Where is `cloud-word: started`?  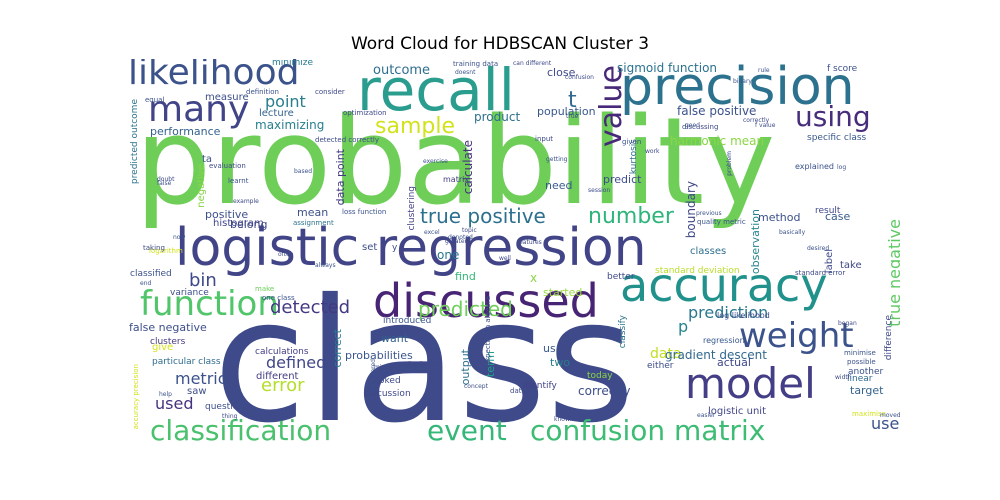
cloud-word: started is located at coordinates (563, 292).